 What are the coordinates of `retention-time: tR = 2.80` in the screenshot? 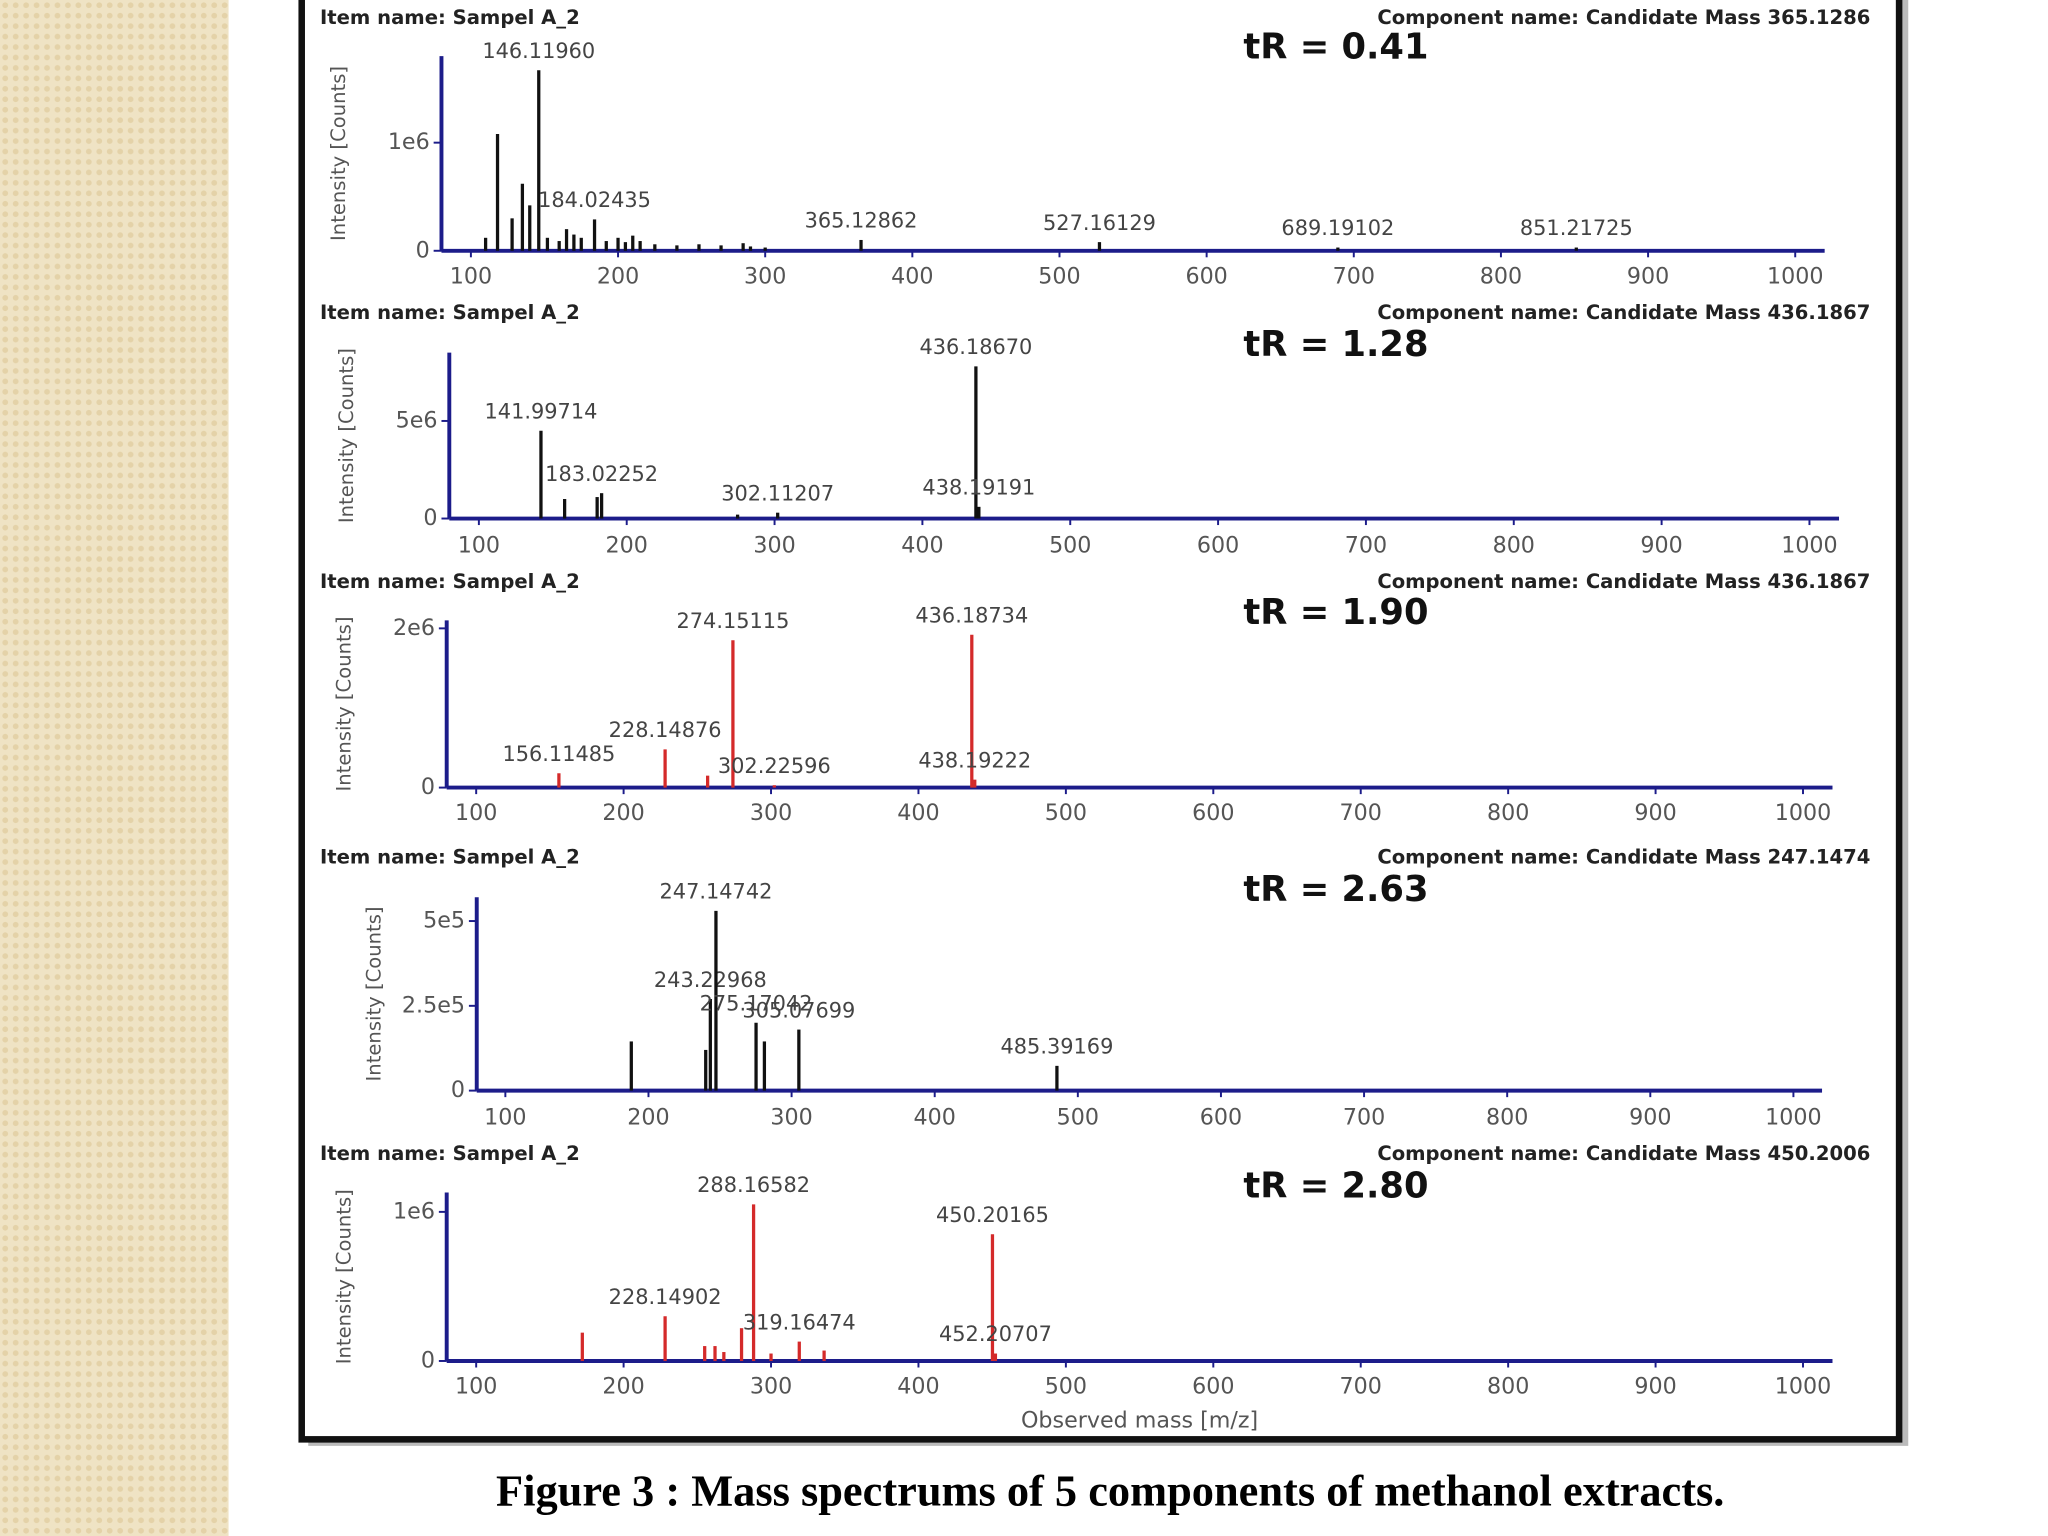 It's located at (1335, 1185).